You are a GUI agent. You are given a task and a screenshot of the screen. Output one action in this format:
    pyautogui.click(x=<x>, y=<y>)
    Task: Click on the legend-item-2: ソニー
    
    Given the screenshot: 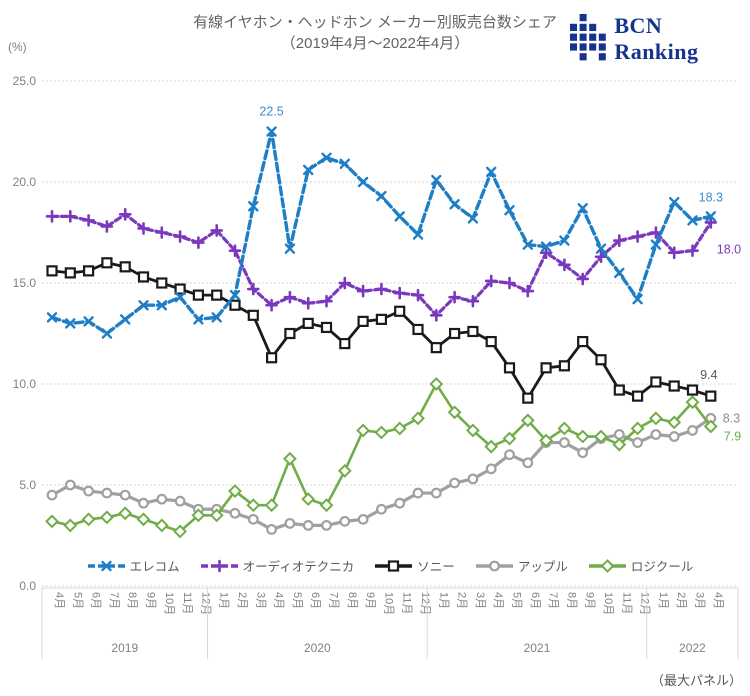 What is the action you would take?
    pyautogui.click(x=414, y=565)
    